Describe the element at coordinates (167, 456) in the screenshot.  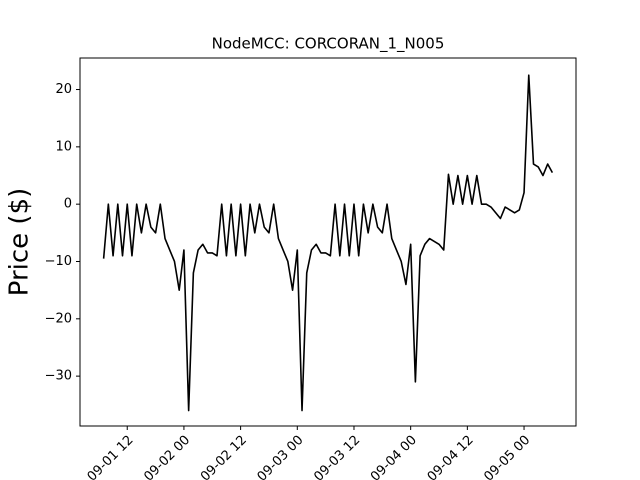
I see `x-tick-label: 09-02 00` at that location.